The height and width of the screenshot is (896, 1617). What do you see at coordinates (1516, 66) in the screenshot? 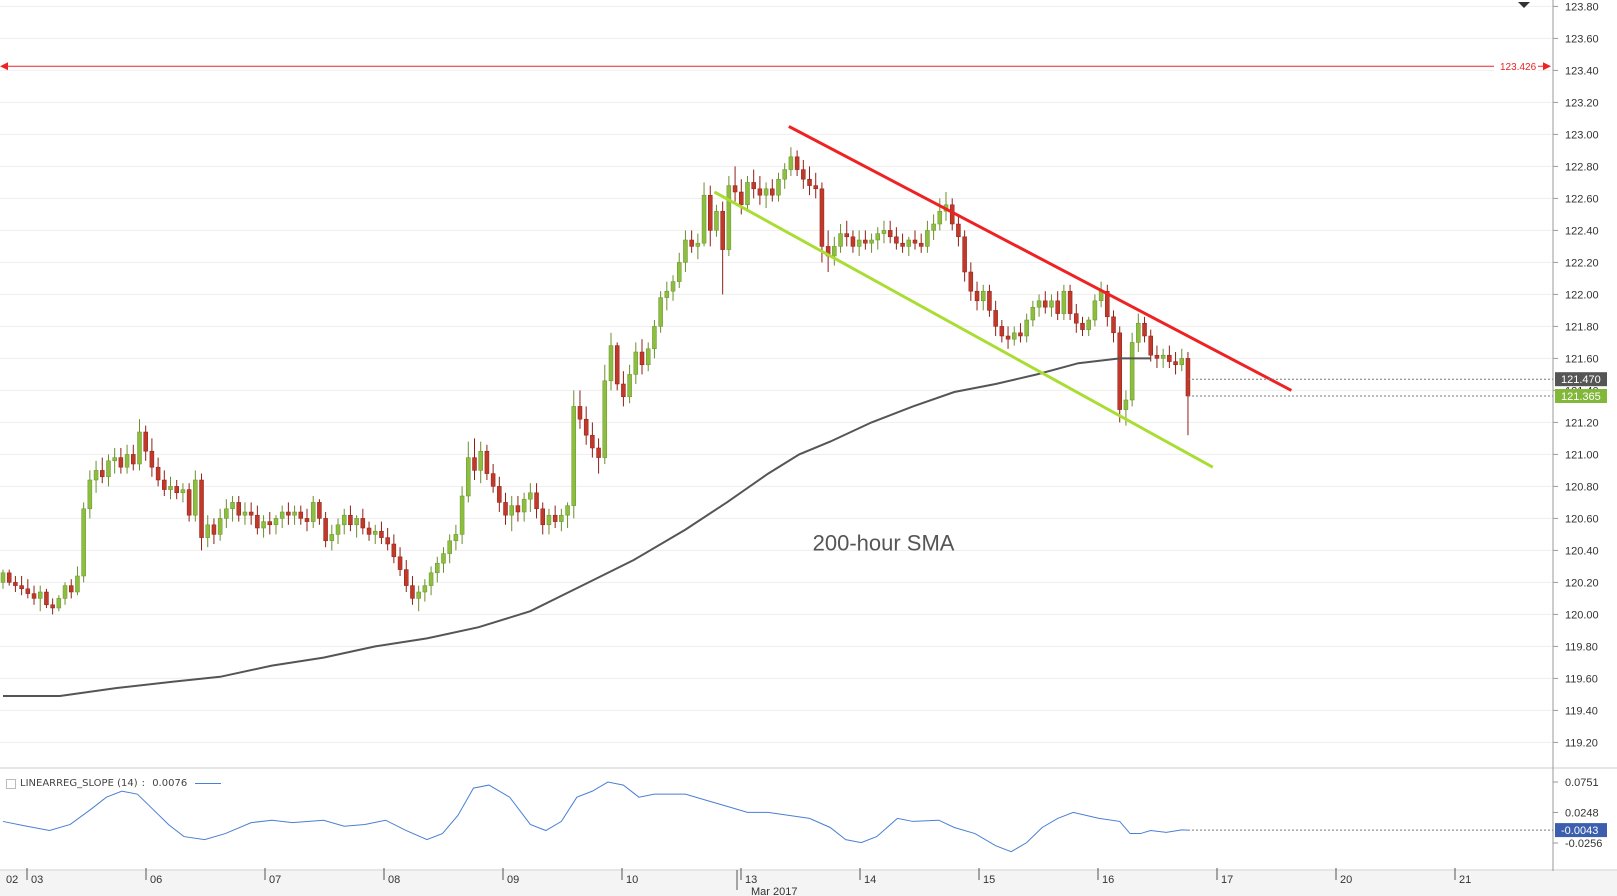
I see `level-label-bg` at bounding box center [1516, 66].